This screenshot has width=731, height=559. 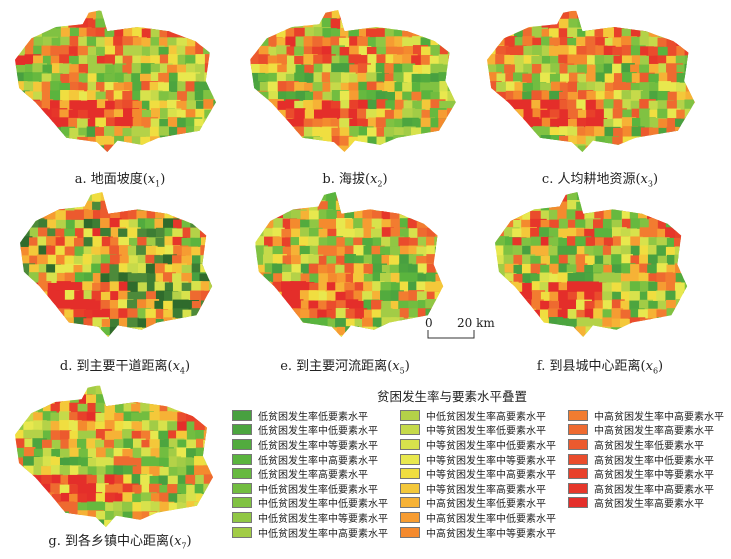 What do you see at coordinates (646, 444) in the screenshot?
I see `legend-item: 高贫困发生率低要素水平` at bounding box center [646, 444].